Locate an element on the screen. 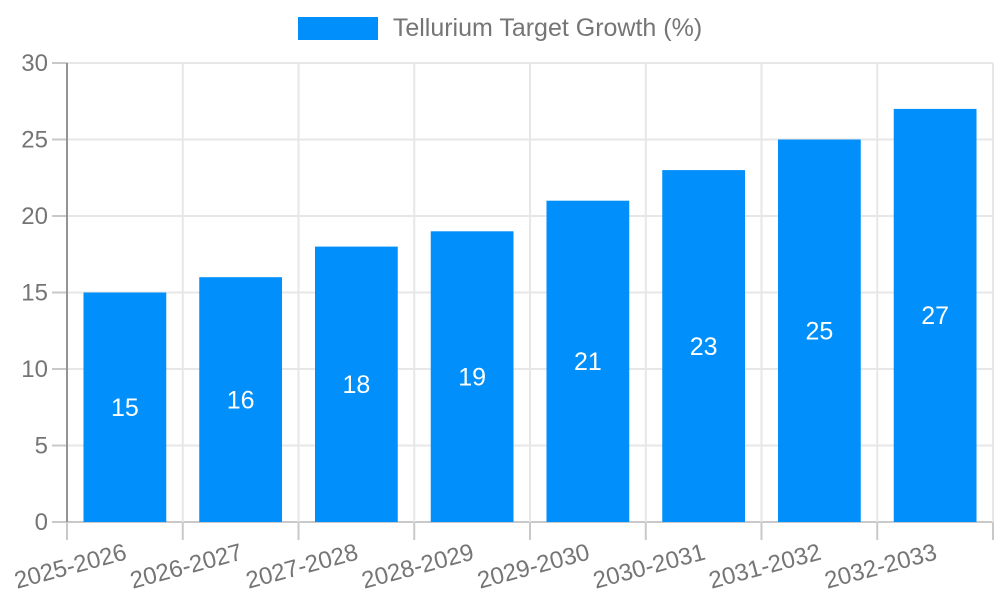 The height and width of the screenshot is (600, 1000). x-axis-tick-label: 2026-2027 is located at coordinates (186, 567).